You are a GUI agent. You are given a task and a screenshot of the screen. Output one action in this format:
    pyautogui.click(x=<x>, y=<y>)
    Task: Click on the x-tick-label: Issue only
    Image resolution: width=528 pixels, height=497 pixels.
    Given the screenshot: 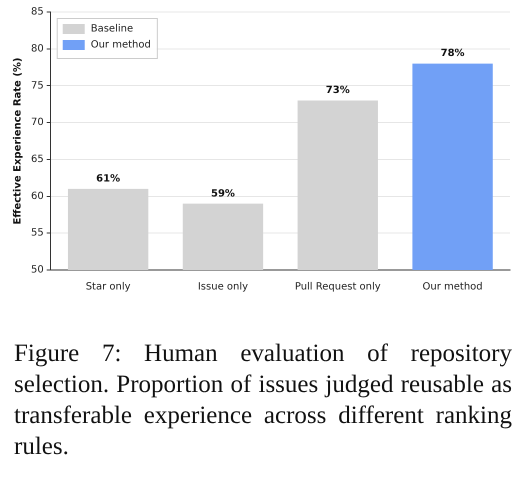 What is the action you would take?
    pyautogui.click(x=223, y=287)
    